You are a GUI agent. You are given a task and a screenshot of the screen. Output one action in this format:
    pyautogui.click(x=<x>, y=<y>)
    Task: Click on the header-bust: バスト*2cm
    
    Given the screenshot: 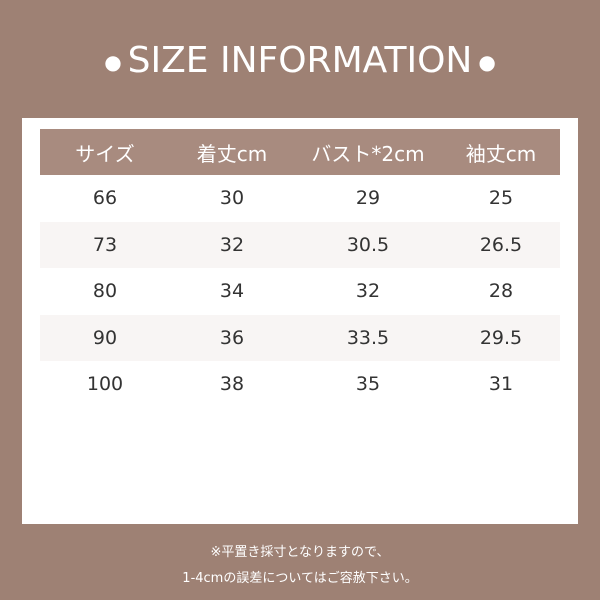 What is the action you would take?
    pyautogui.click(x=368, y=153)
    